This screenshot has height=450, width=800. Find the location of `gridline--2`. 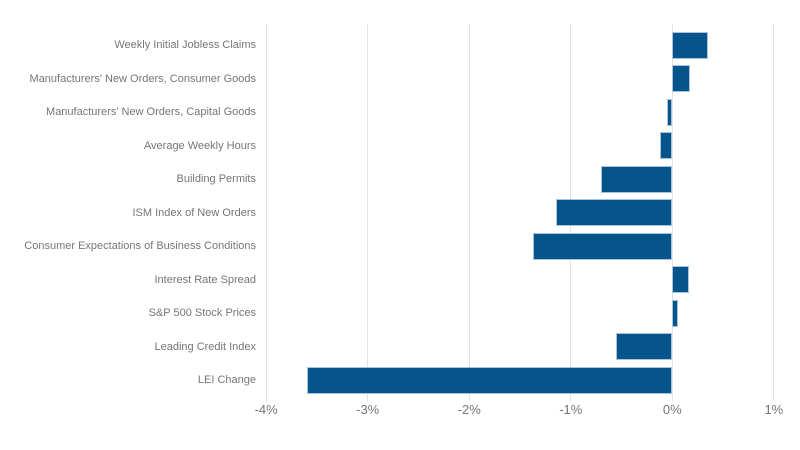

gridline--2 is located at coordinates (469, 212).